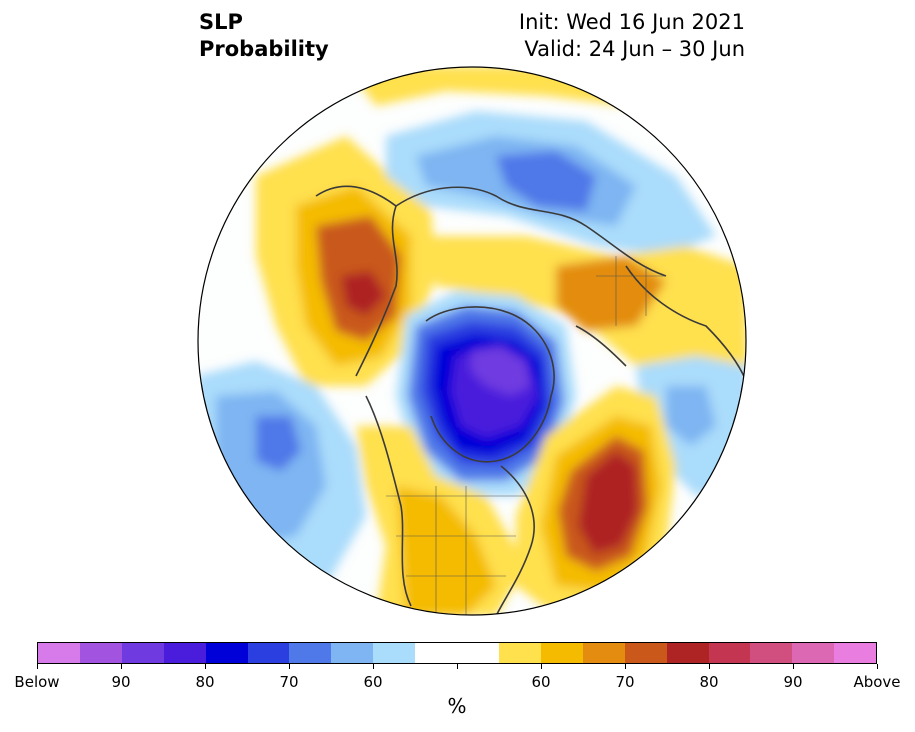  Describe the element at coordinates (631, 22) in the screenshot. I see `init-date: Init: Wed 16 Jun 2021` at that location.